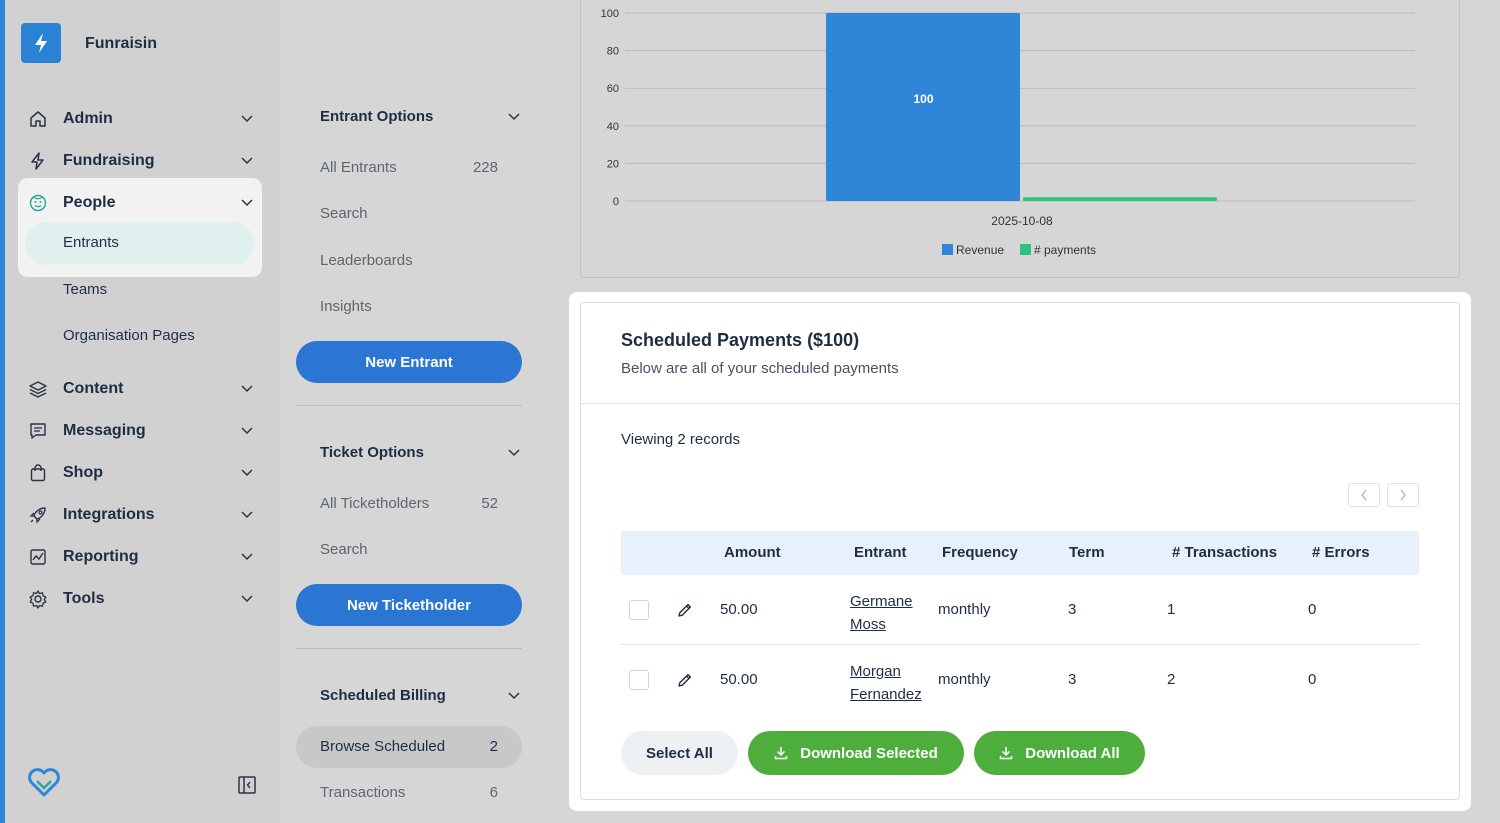 This screenshot has height=823, width=1500. I want to click on y-tick-label: 40, so click(613, 127).